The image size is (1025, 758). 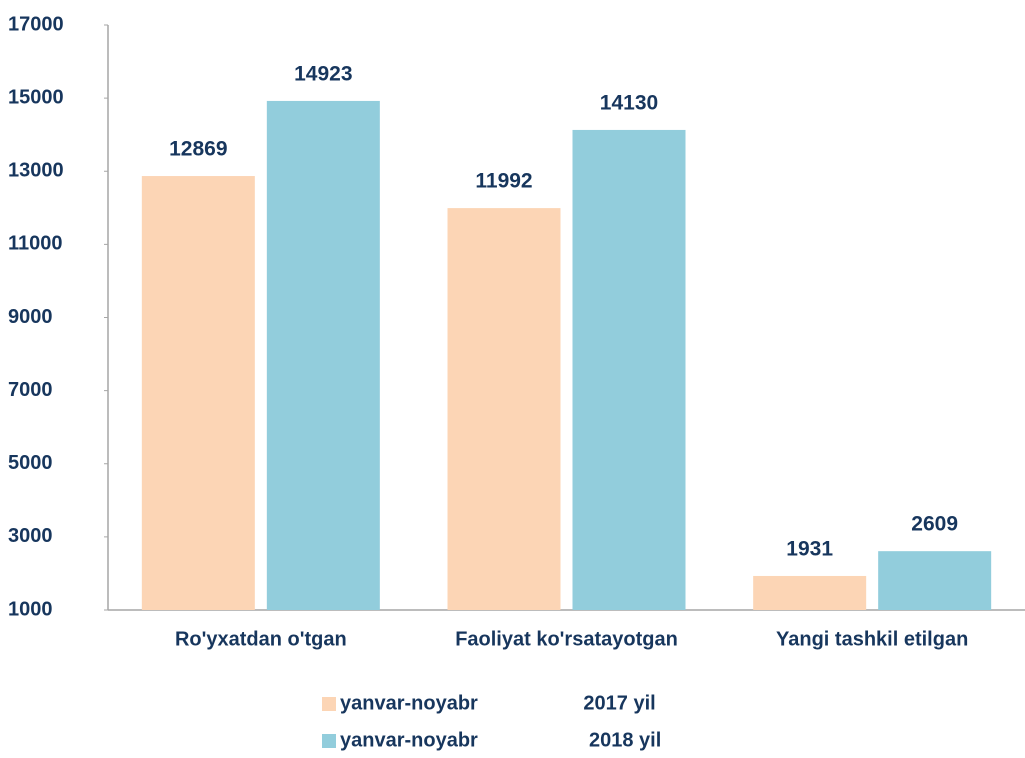 I want to click on y-tick-label: 1000, so click(x=30, y=609).